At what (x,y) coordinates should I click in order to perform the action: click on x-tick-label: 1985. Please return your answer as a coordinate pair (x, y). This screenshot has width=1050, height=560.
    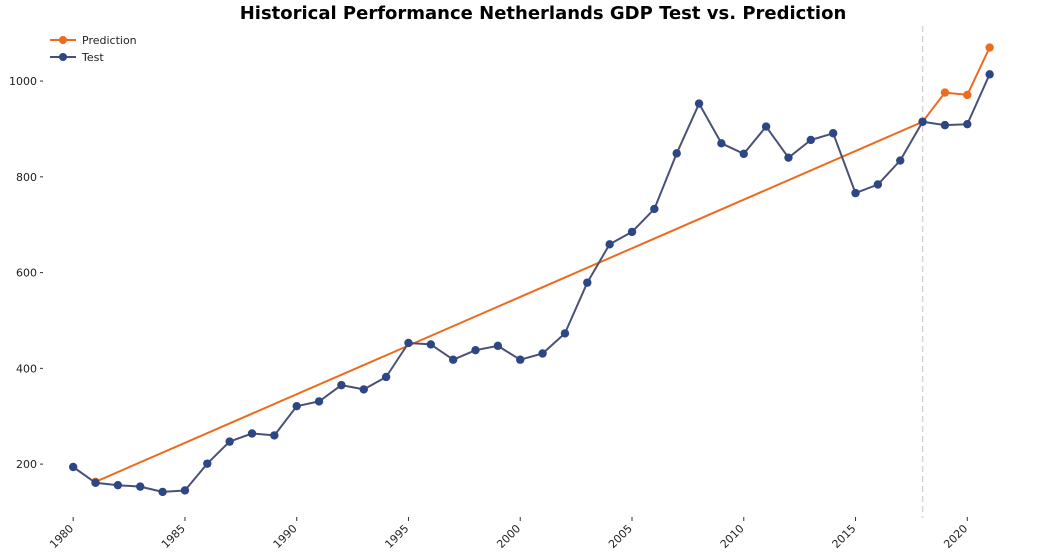
    Looking at the image, I should click on (173, 536).